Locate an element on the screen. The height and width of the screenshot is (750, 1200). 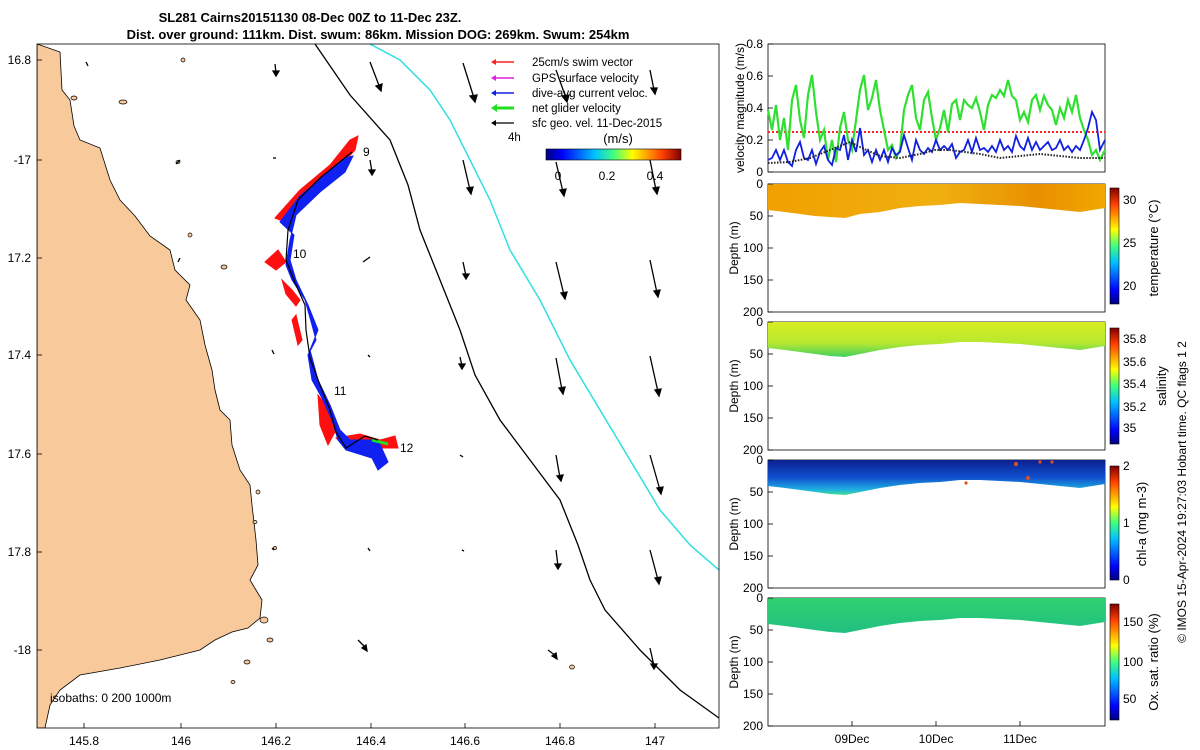
legend-gps-surface-velocity: GPS surface velocity is located at coordinates (565, 79).